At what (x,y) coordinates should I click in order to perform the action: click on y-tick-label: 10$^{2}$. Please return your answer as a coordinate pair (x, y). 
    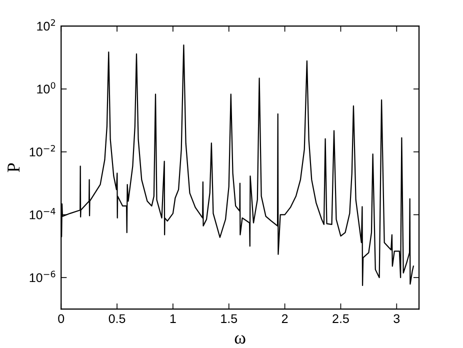
    Looking at the image, I should click on (46, 25).